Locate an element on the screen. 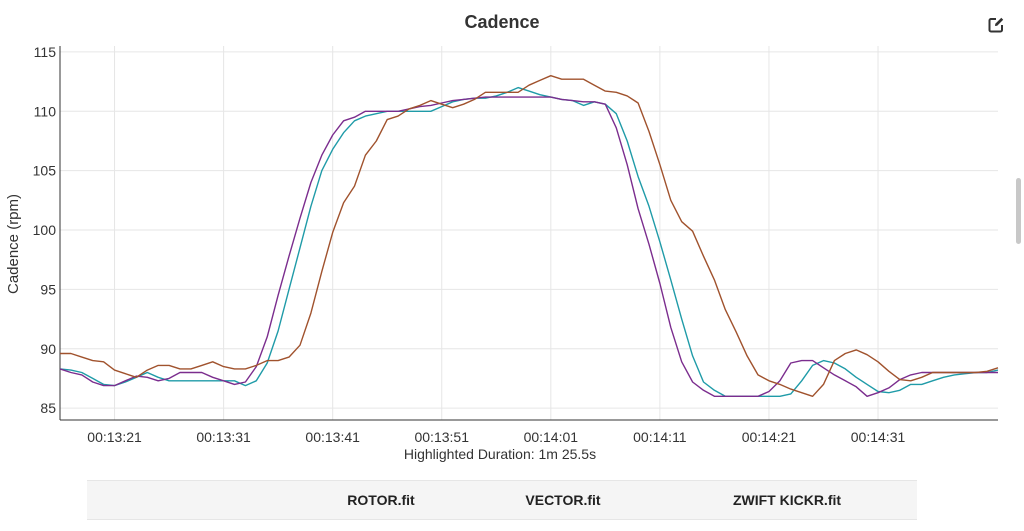  x-tick-label: 00:13:21 is located at coordinates (114, 437).